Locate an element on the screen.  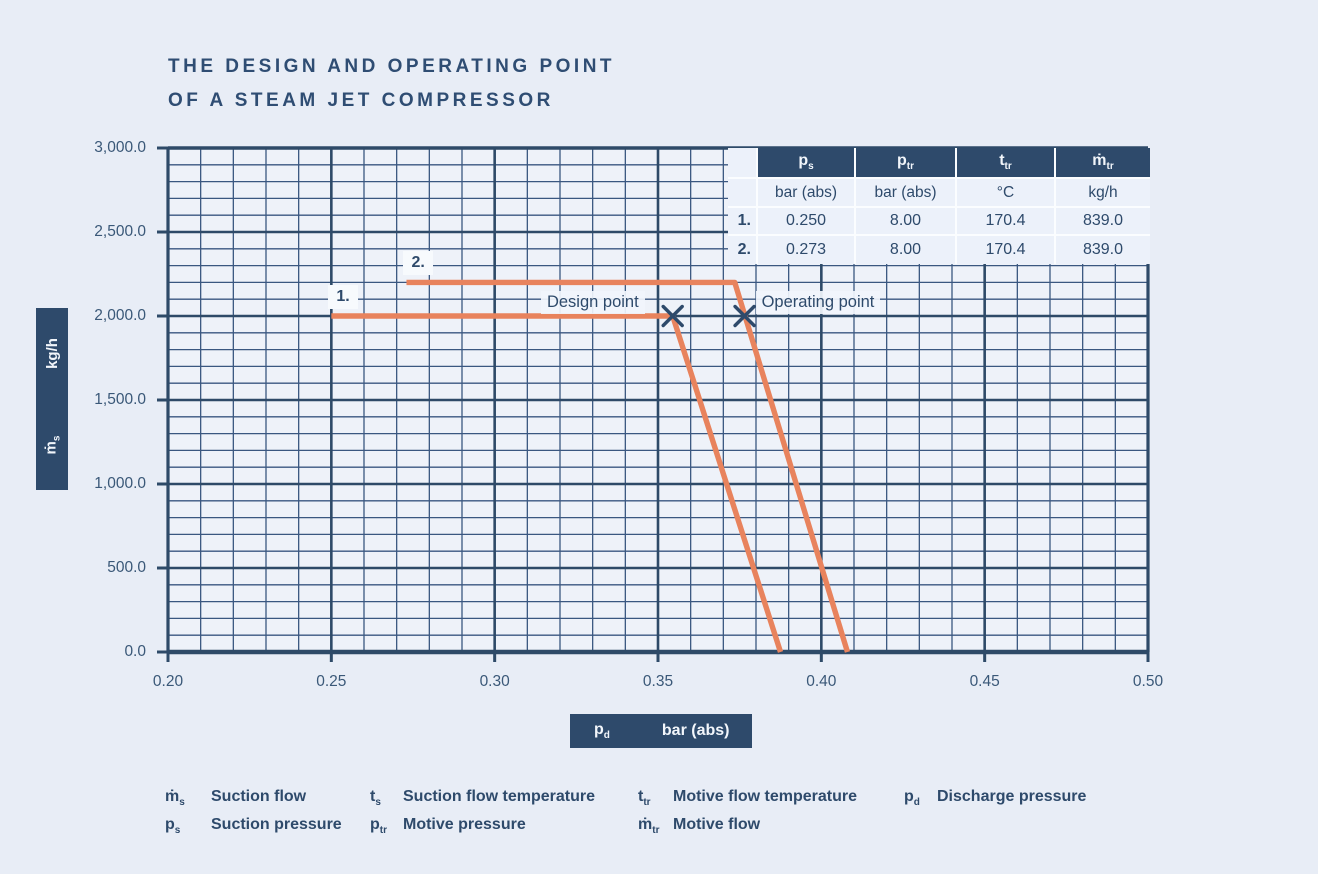
y-tick-label: 3,000.0 is located at coordinates (120, 147).